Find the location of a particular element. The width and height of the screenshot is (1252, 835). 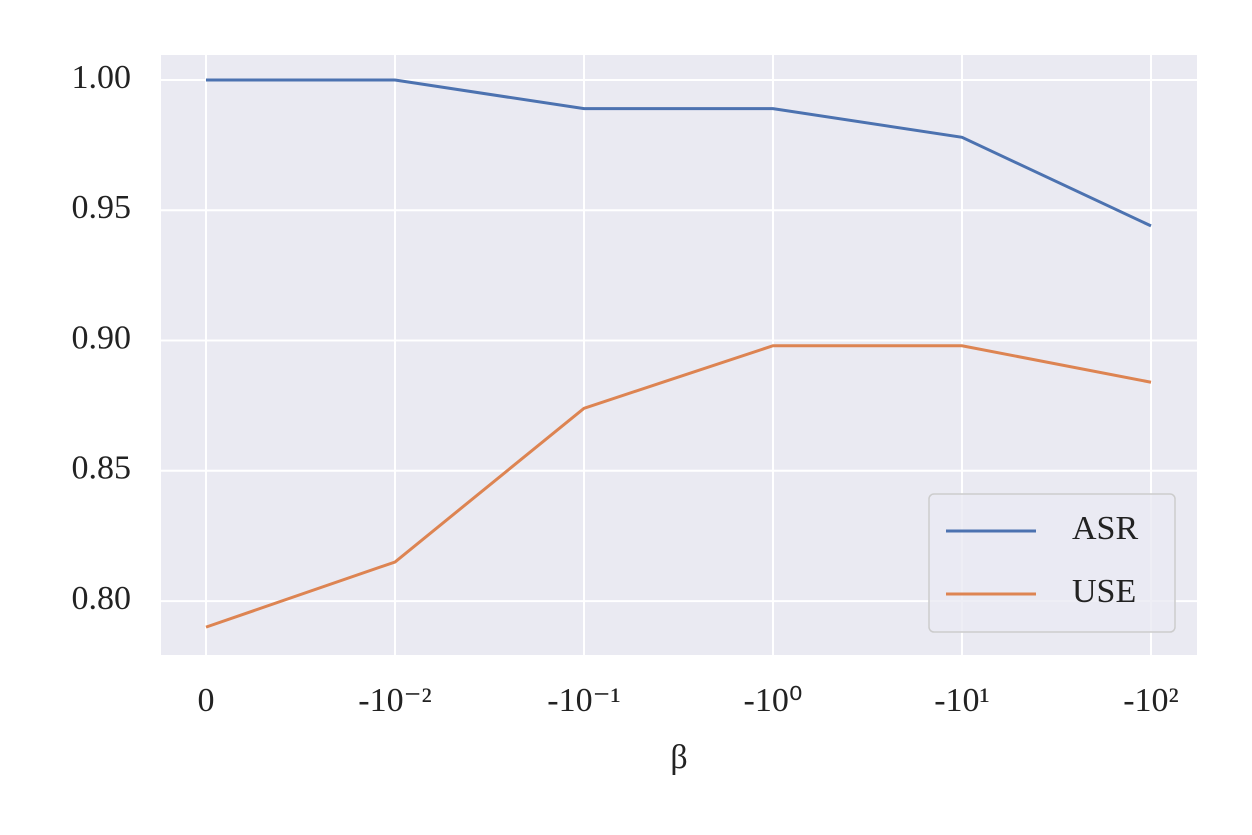

x-tick-label: -10² is located at coordinates (1151, 700).